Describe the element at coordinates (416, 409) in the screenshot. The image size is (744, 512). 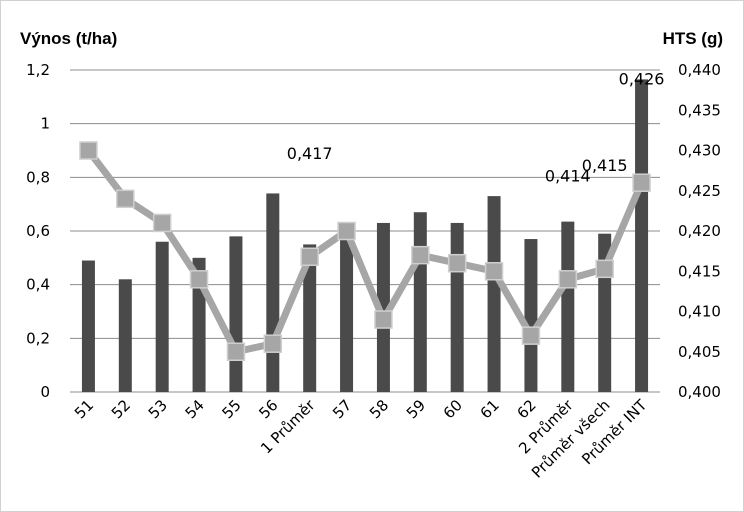
I see `x-tick-label: 59` at that location.